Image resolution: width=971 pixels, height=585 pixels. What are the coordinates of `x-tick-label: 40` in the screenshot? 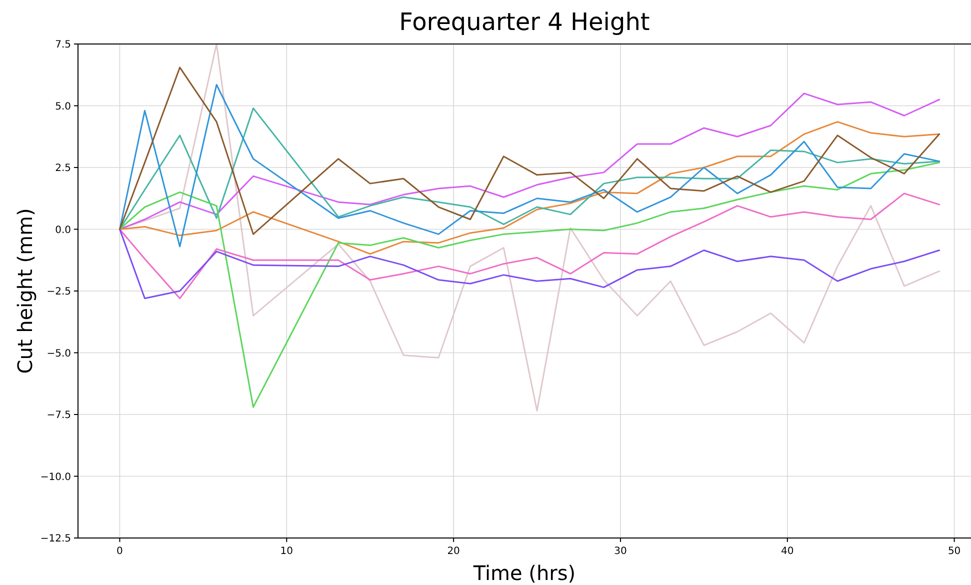 It's located at (787, 551).